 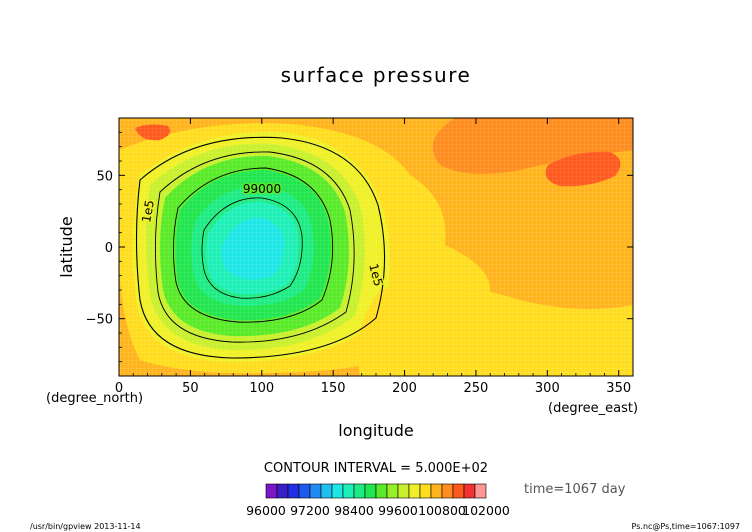 I want to click on x-tick-label-5: 250, so click(x=476, y=388).